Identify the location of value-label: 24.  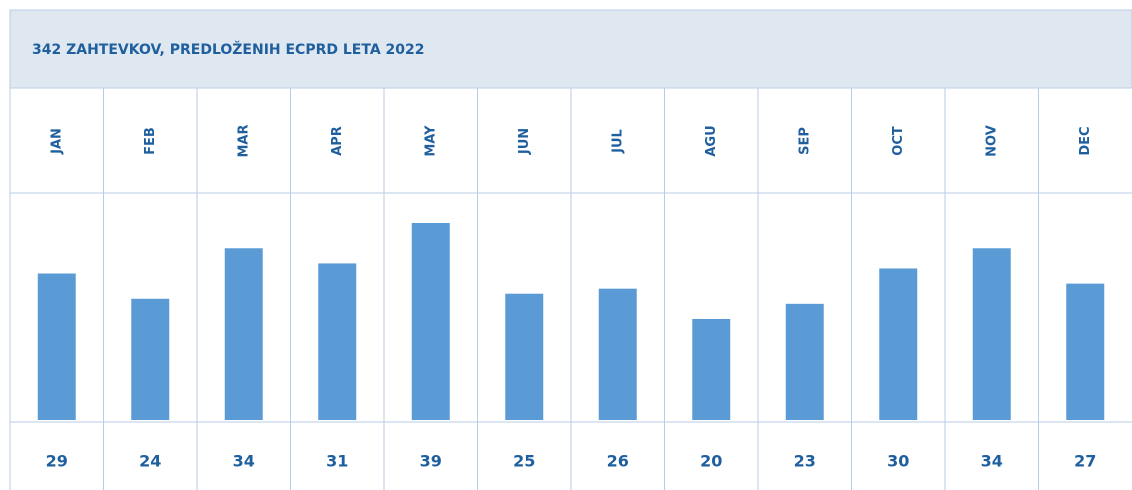
(150, 461).